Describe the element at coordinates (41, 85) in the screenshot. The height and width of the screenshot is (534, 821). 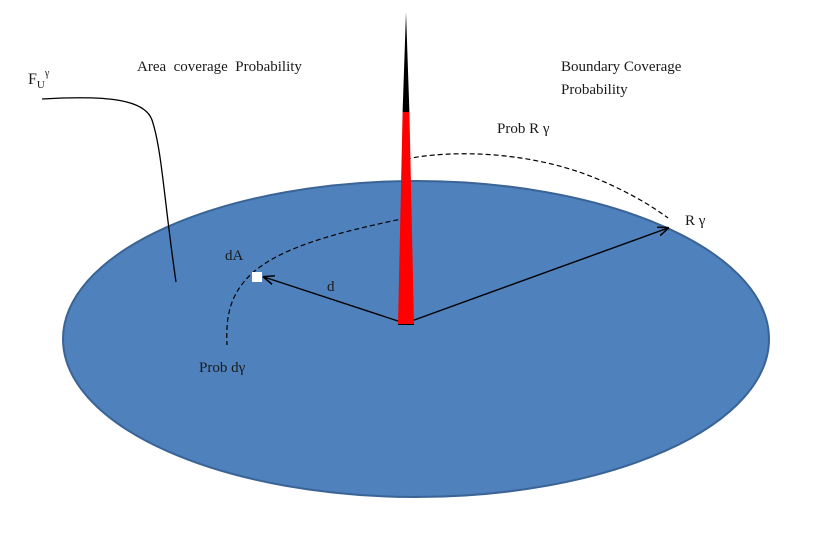
I see `f-u-subscript: U` at that location.